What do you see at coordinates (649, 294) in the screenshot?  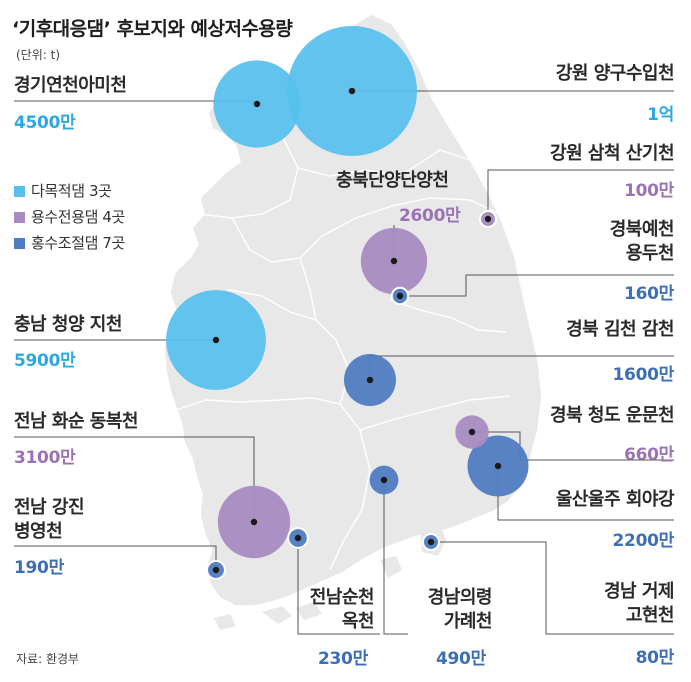 I see `site-value-gyeongbuk-yecheon: 160만` at bounding box center [649, 294].